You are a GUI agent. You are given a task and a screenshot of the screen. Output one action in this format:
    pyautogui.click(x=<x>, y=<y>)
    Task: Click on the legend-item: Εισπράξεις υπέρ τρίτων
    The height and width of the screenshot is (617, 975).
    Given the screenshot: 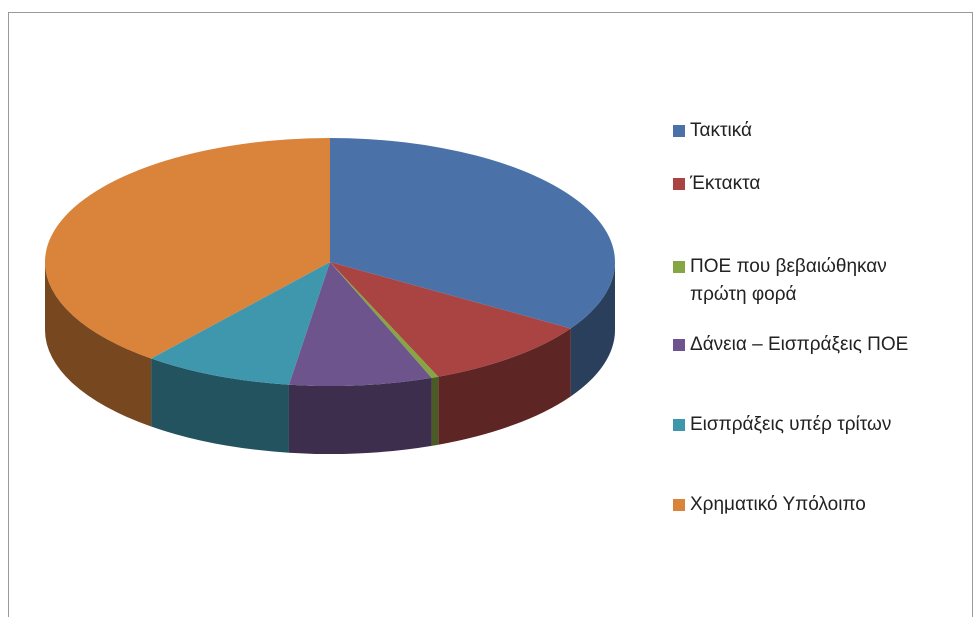 What is the action you would take?
    pyautogui.click(x=810, y=425)
    